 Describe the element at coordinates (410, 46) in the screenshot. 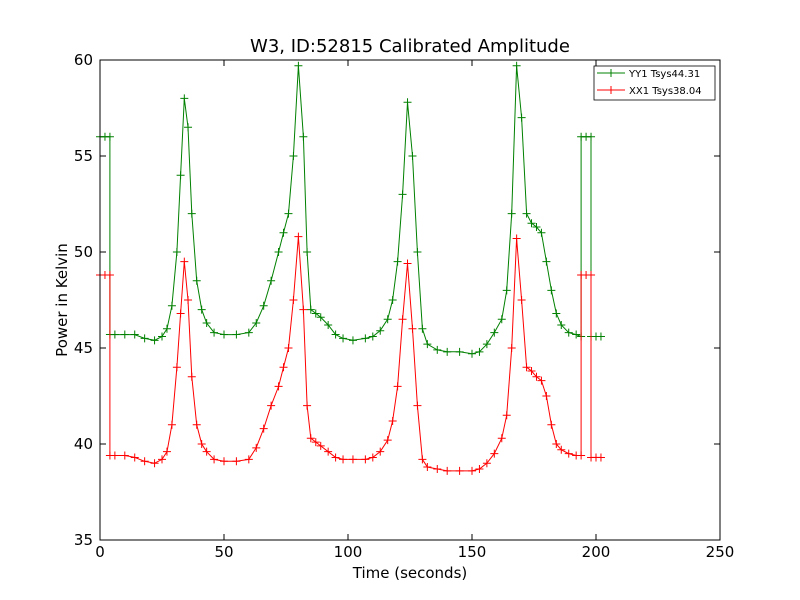

I see `chart-title: W3, ID:52815 Calibrated Amplitude` at that location.